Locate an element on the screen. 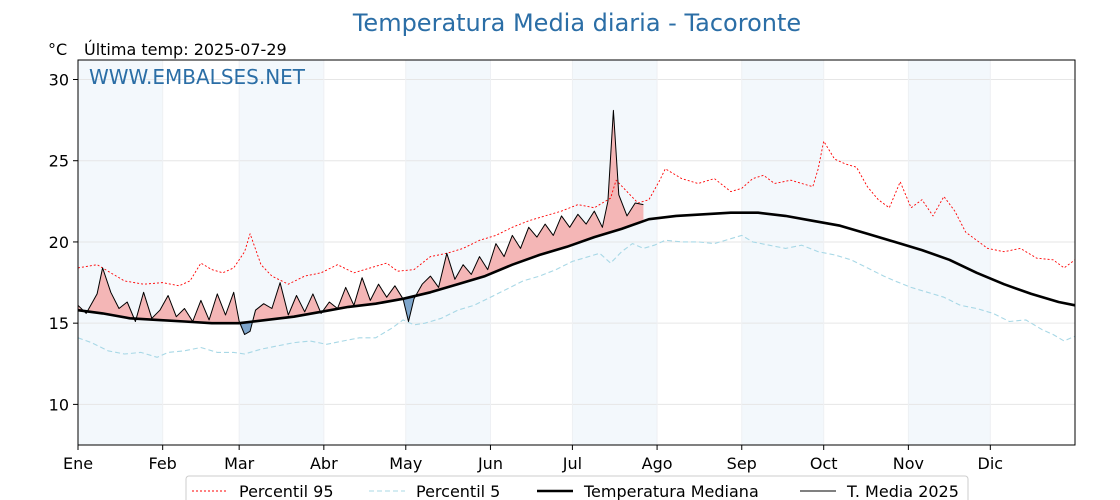 The width and height of the screenshot is (1120, 500). x-tick-label-abr: Abr is located at coordinates (324, 463).